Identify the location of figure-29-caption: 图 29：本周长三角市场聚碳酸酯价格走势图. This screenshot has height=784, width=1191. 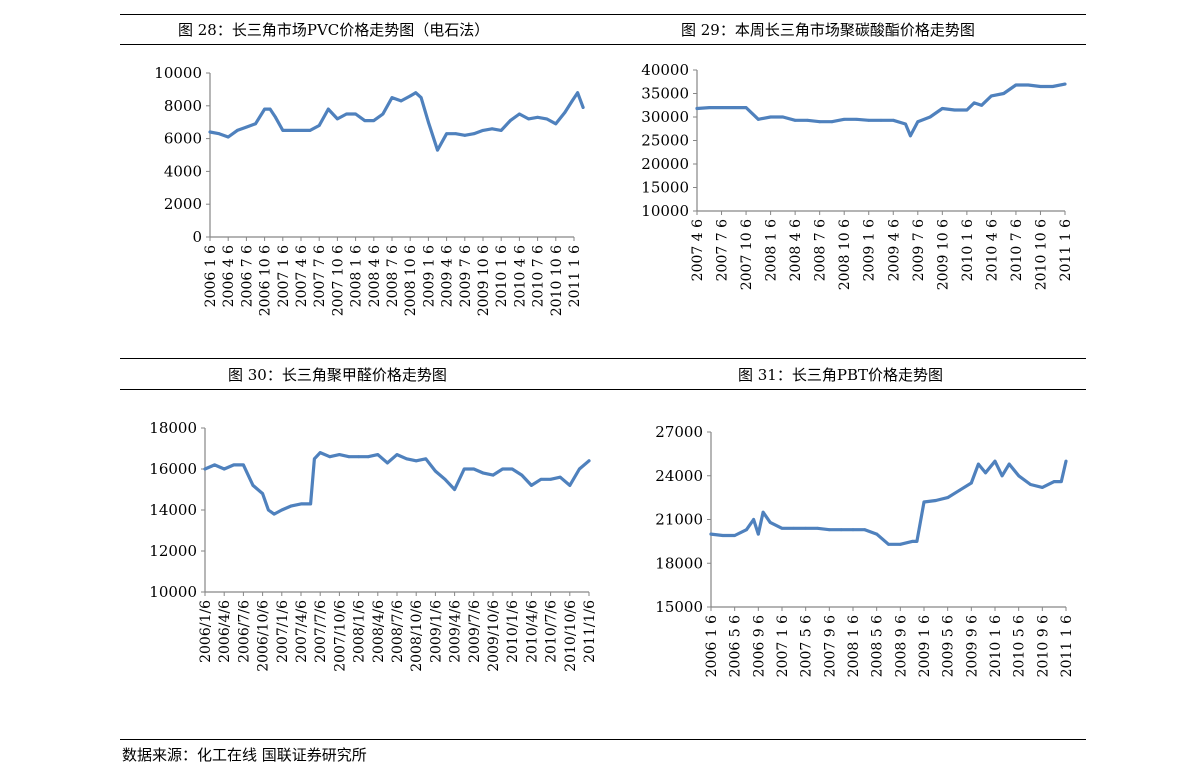
(828, 30).